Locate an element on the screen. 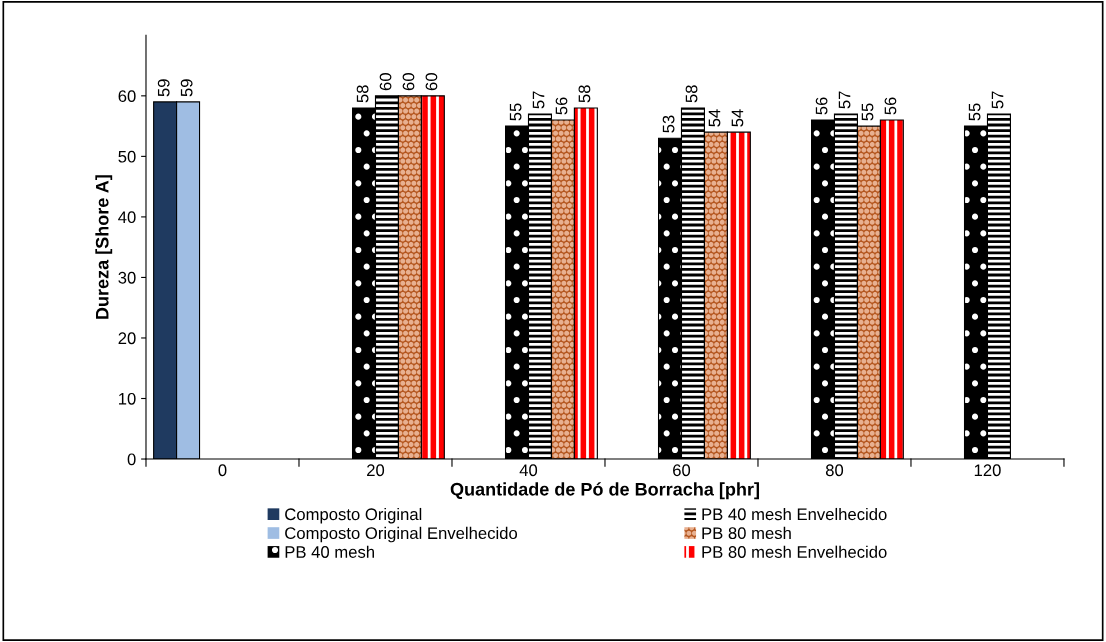 This screenshot has width=1106, height=642. x-tick-label: 0 is located at coordinates (222, 470).